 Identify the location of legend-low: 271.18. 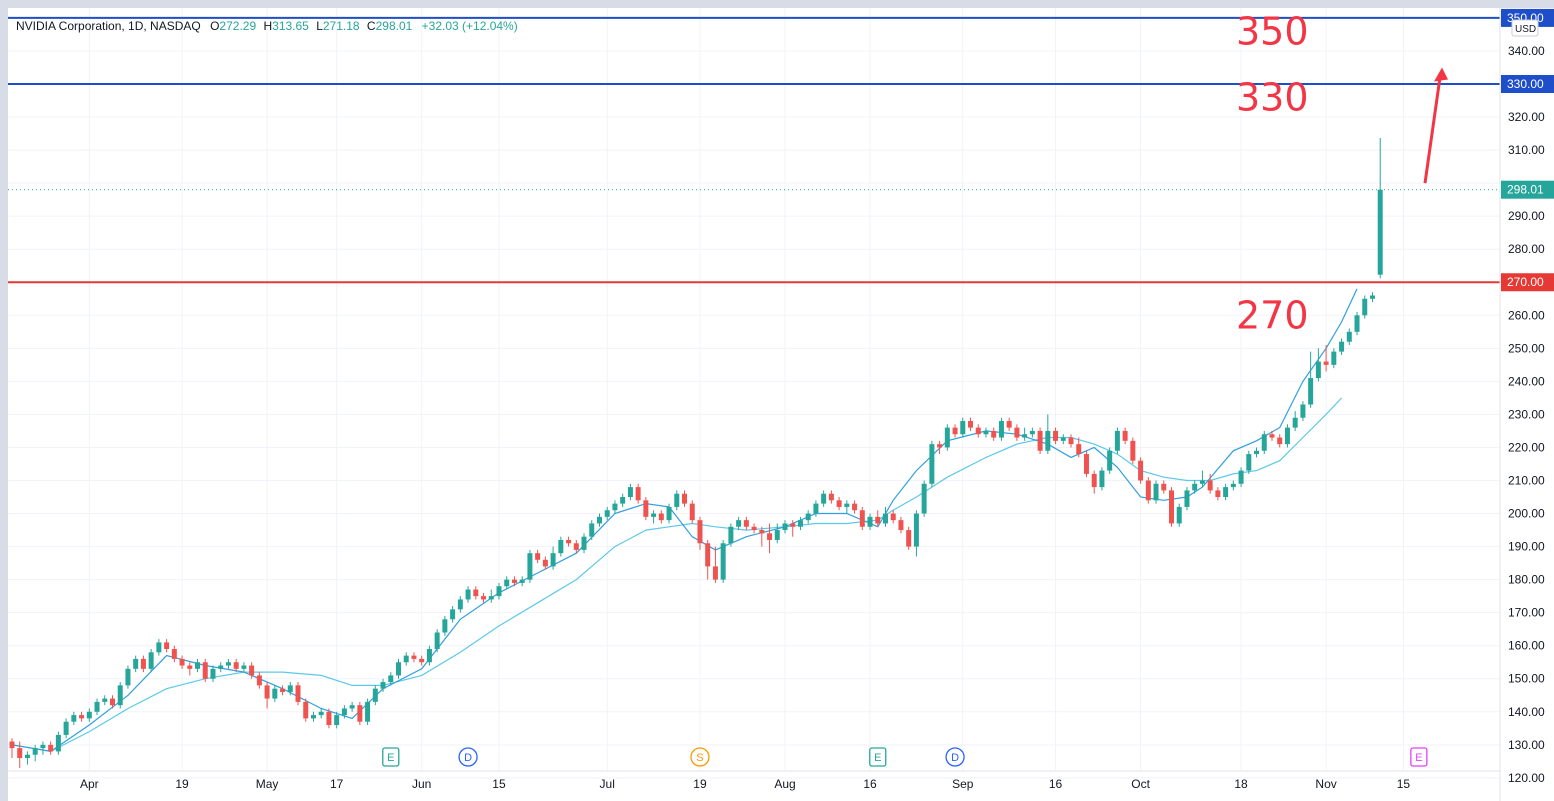
(341, 26).